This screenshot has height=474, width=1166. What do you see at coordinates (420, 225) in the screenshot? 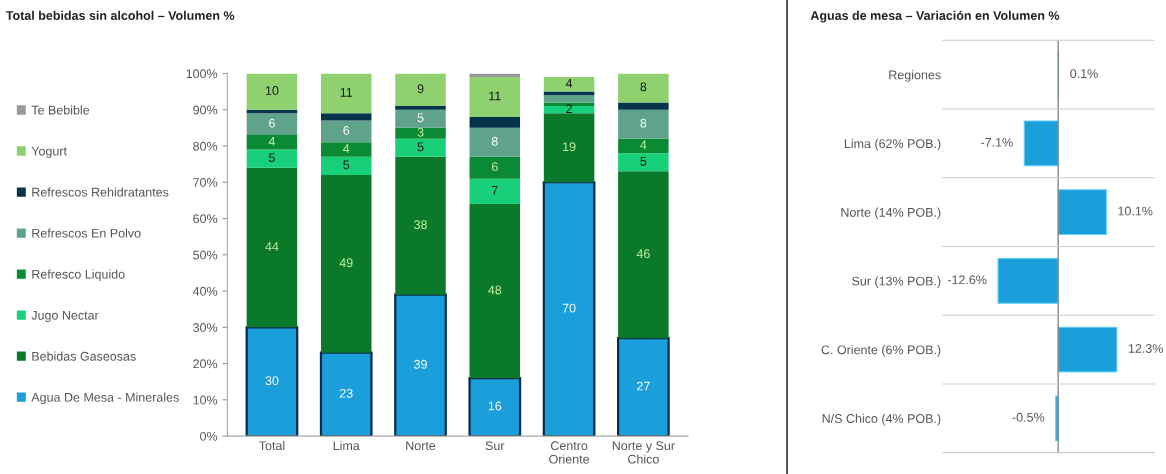
I see `data-label: 38` at bounding box center [420, 225].